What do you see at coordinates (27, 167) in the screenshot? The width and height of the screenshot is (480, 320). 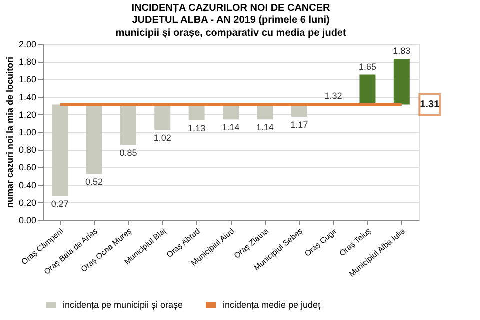 I see `y-tick-label: 0.60` at bounding box center [27, 167].